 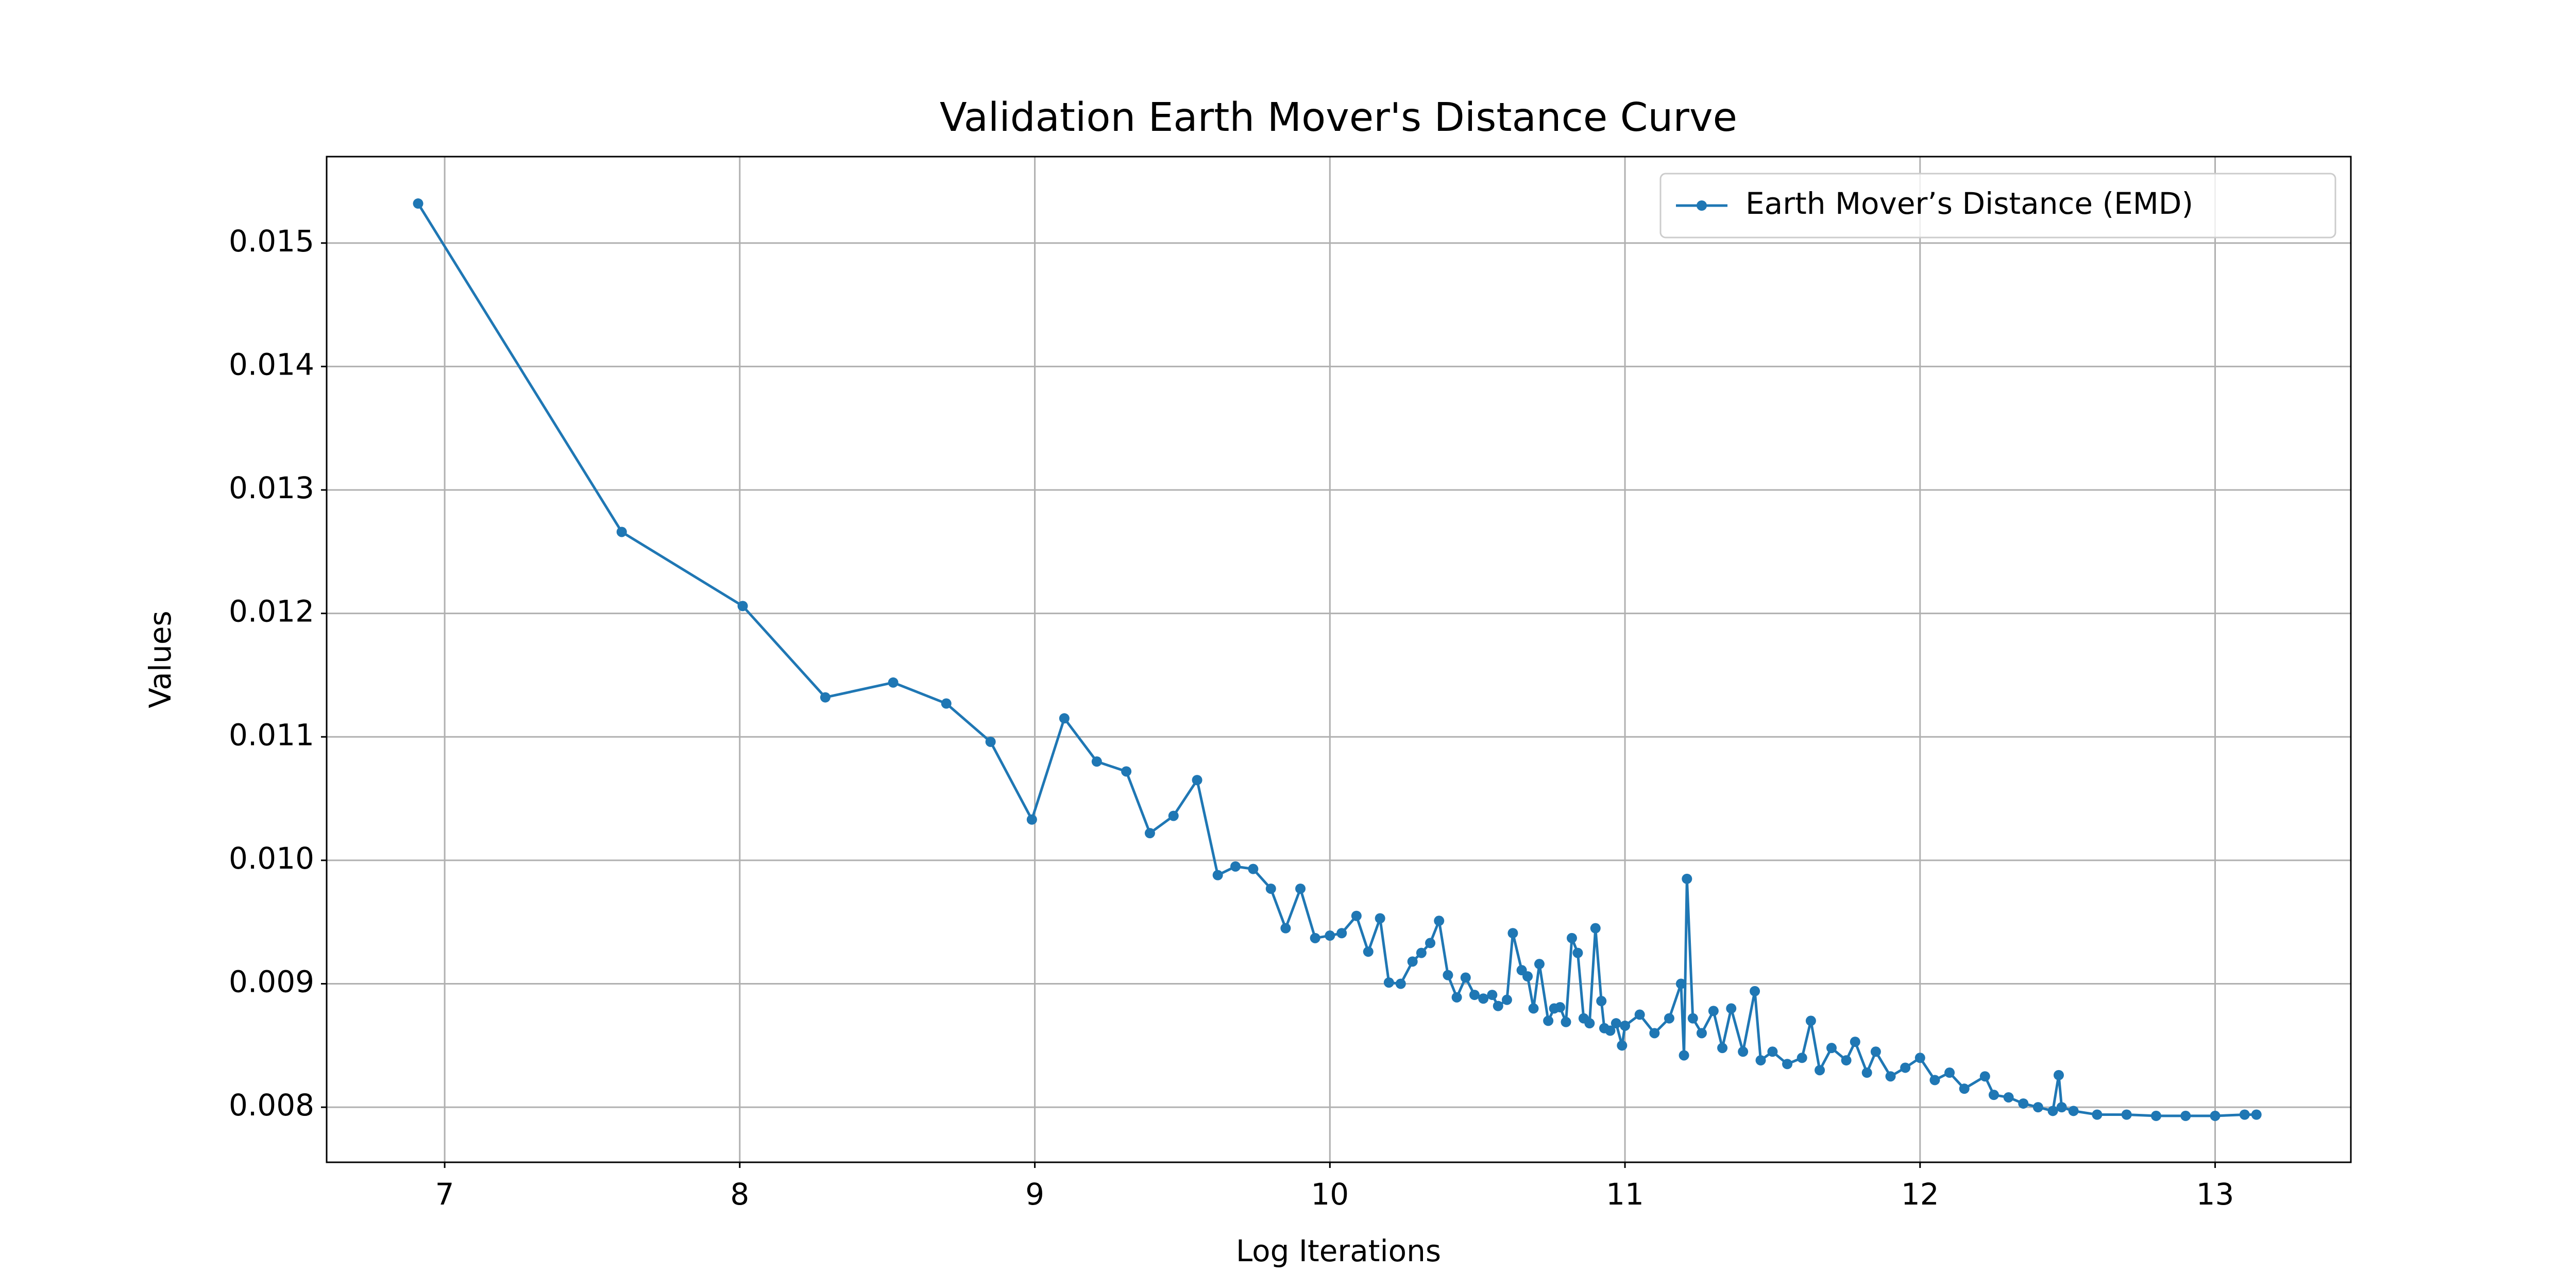 What do you see at coordinates (1702, 205) in the screenshot?
I see `legend-marker` at bounding box center [1702, 205].